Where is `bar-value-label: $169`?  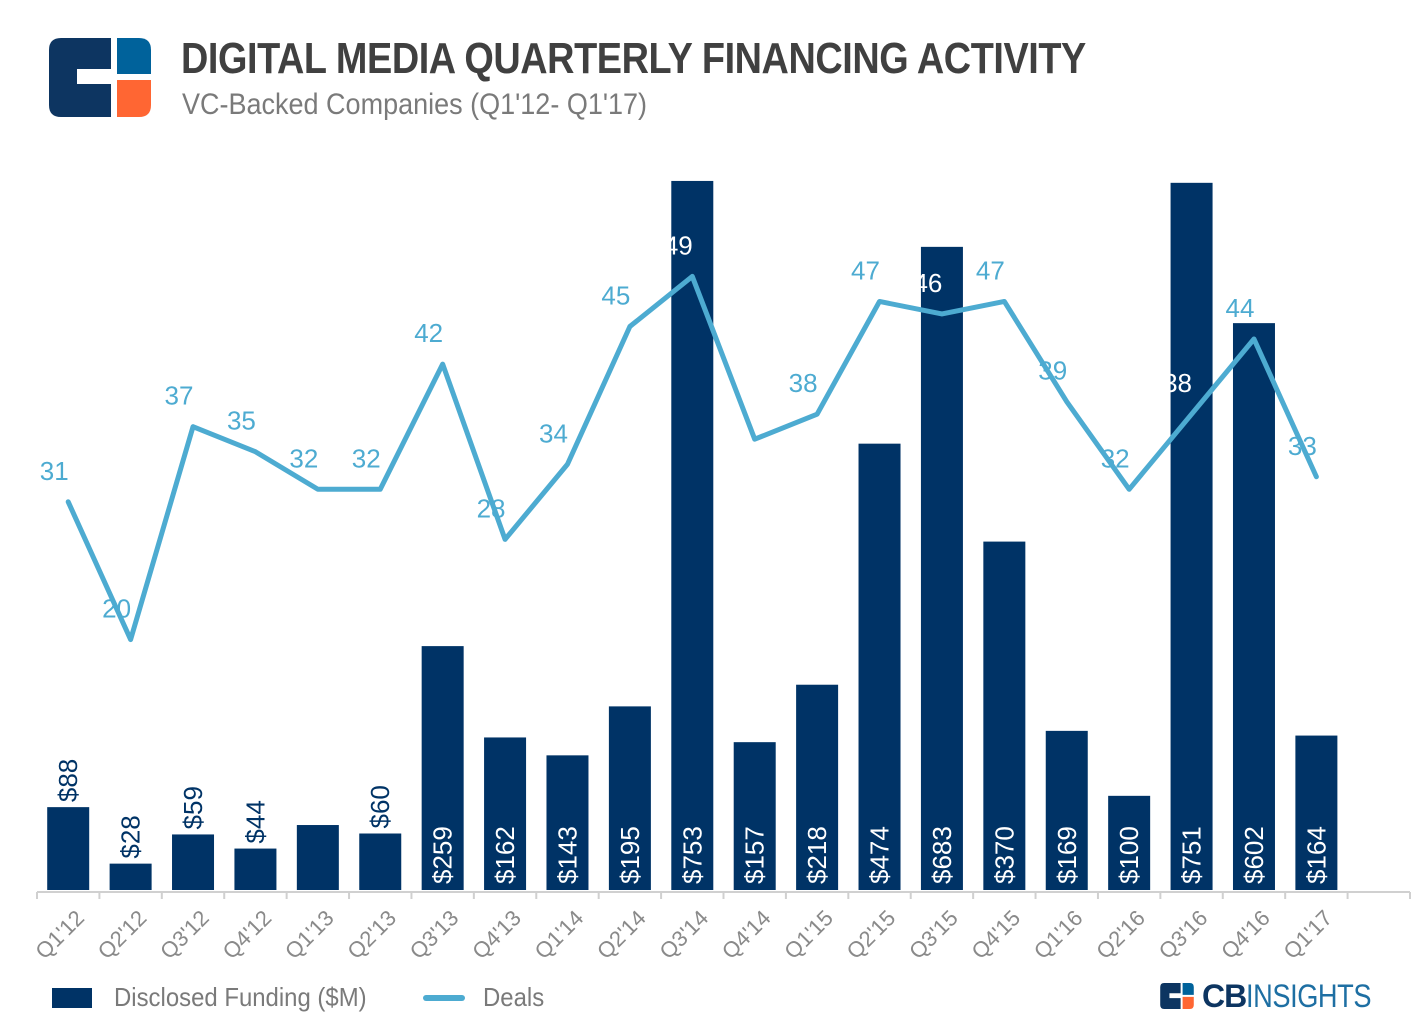 bar-value-label: $169 is located at coordinates (1067, 855).